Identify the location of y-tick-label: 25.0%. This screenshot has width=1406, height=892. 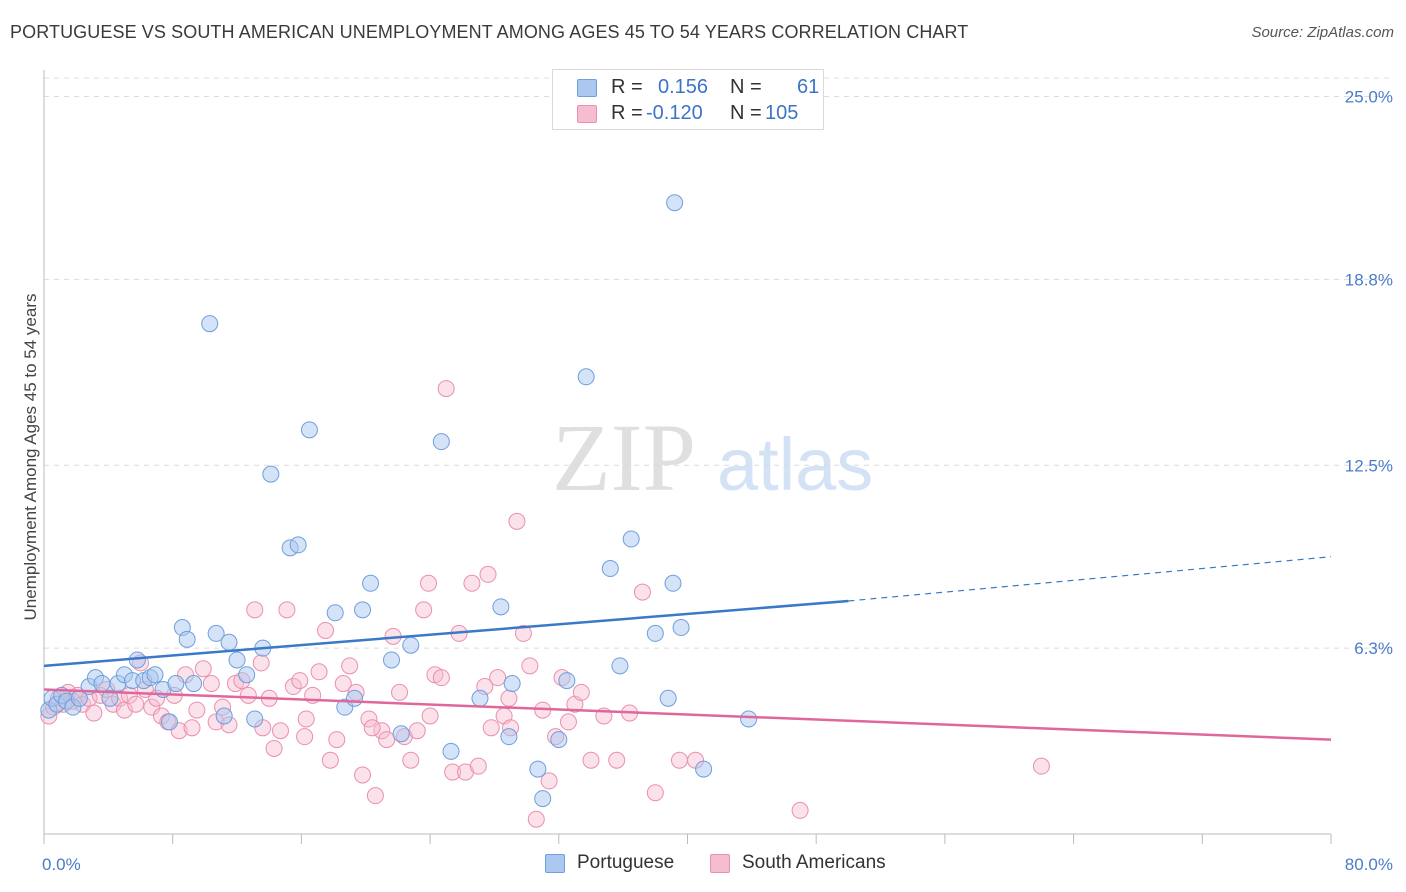
(1369, 97).